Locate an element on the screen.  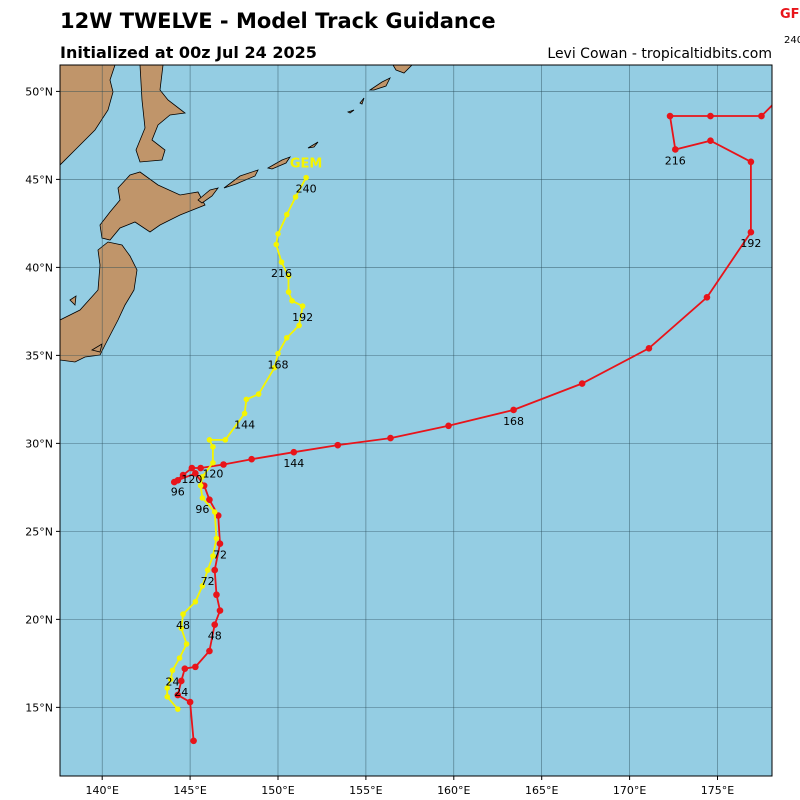
y-tick-label: 25°N is located at coordinates (39, 531).